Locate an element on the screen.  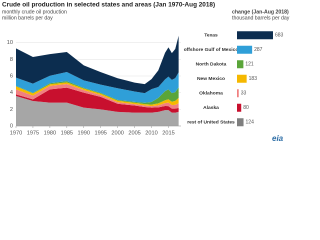
y-tick-label: 8 is located at coordinates (11, 60).